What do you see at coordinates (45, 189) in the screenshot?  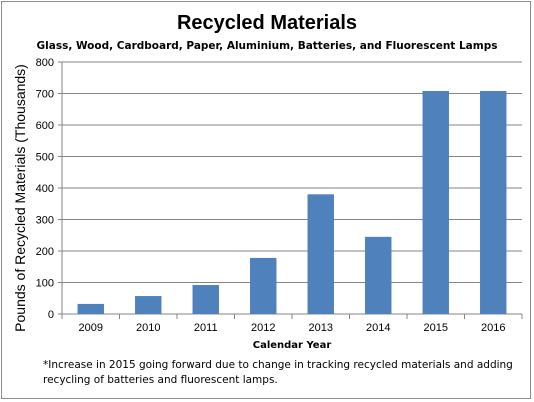 I see `y-tick-label: 400` at bounding box center [45, 189].